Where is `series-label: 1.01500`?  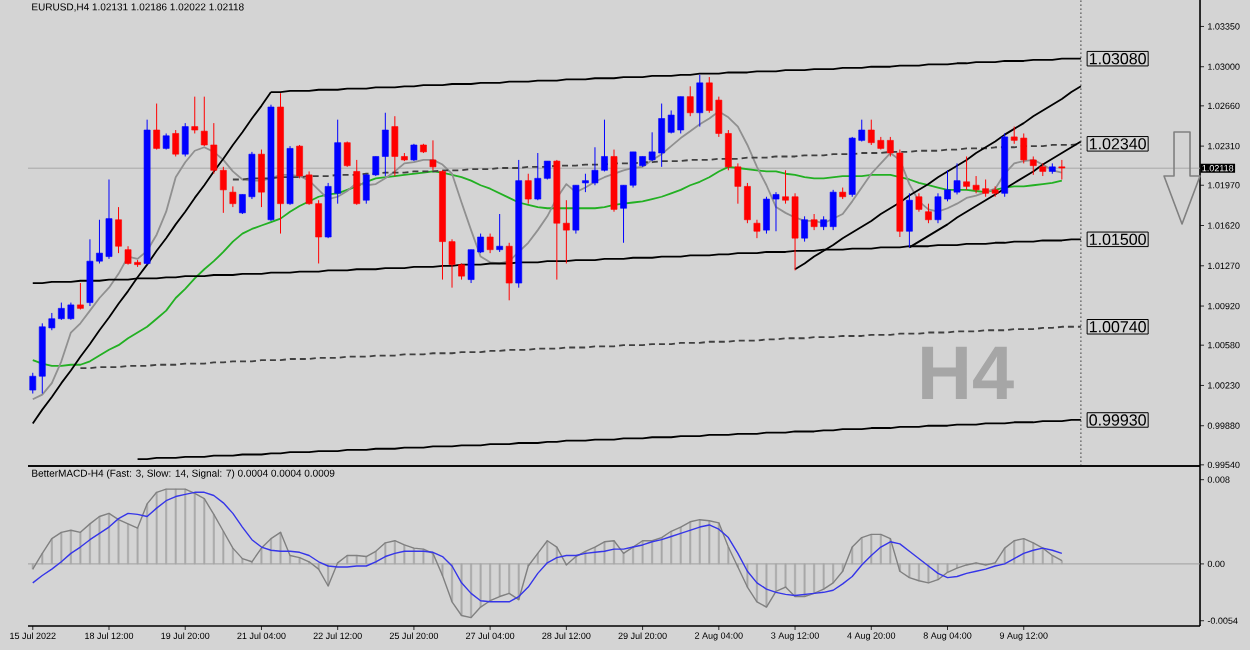 series-label: 1.01500 is located at coordinates (1117, 239).